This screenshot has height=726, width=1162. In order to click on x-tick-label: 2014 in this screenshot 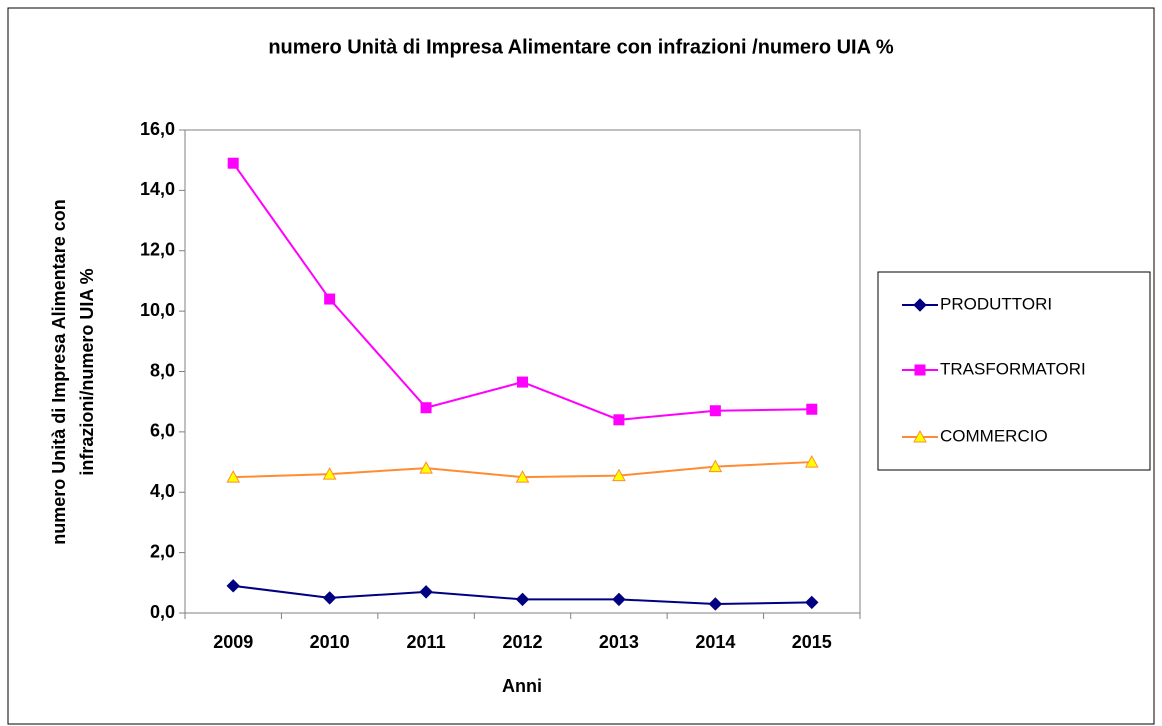, I will do `click(715, 642)`.